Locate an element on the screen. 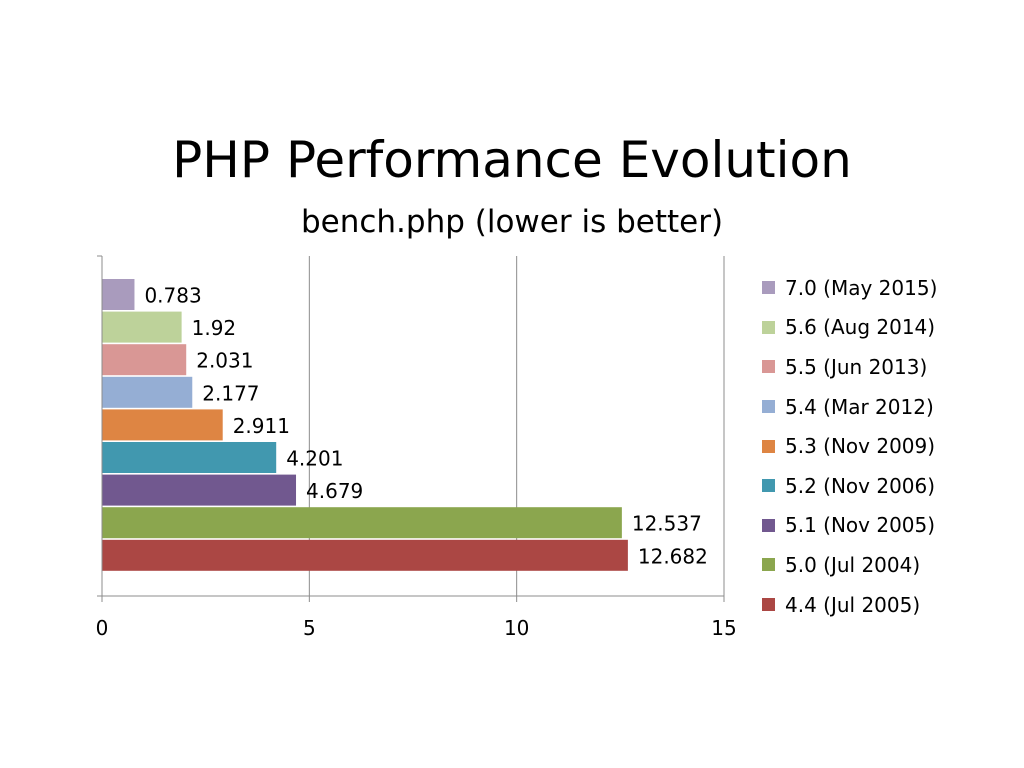  legend-item: 5.3 (Nov 2009) is located at coordinates (889, 446).